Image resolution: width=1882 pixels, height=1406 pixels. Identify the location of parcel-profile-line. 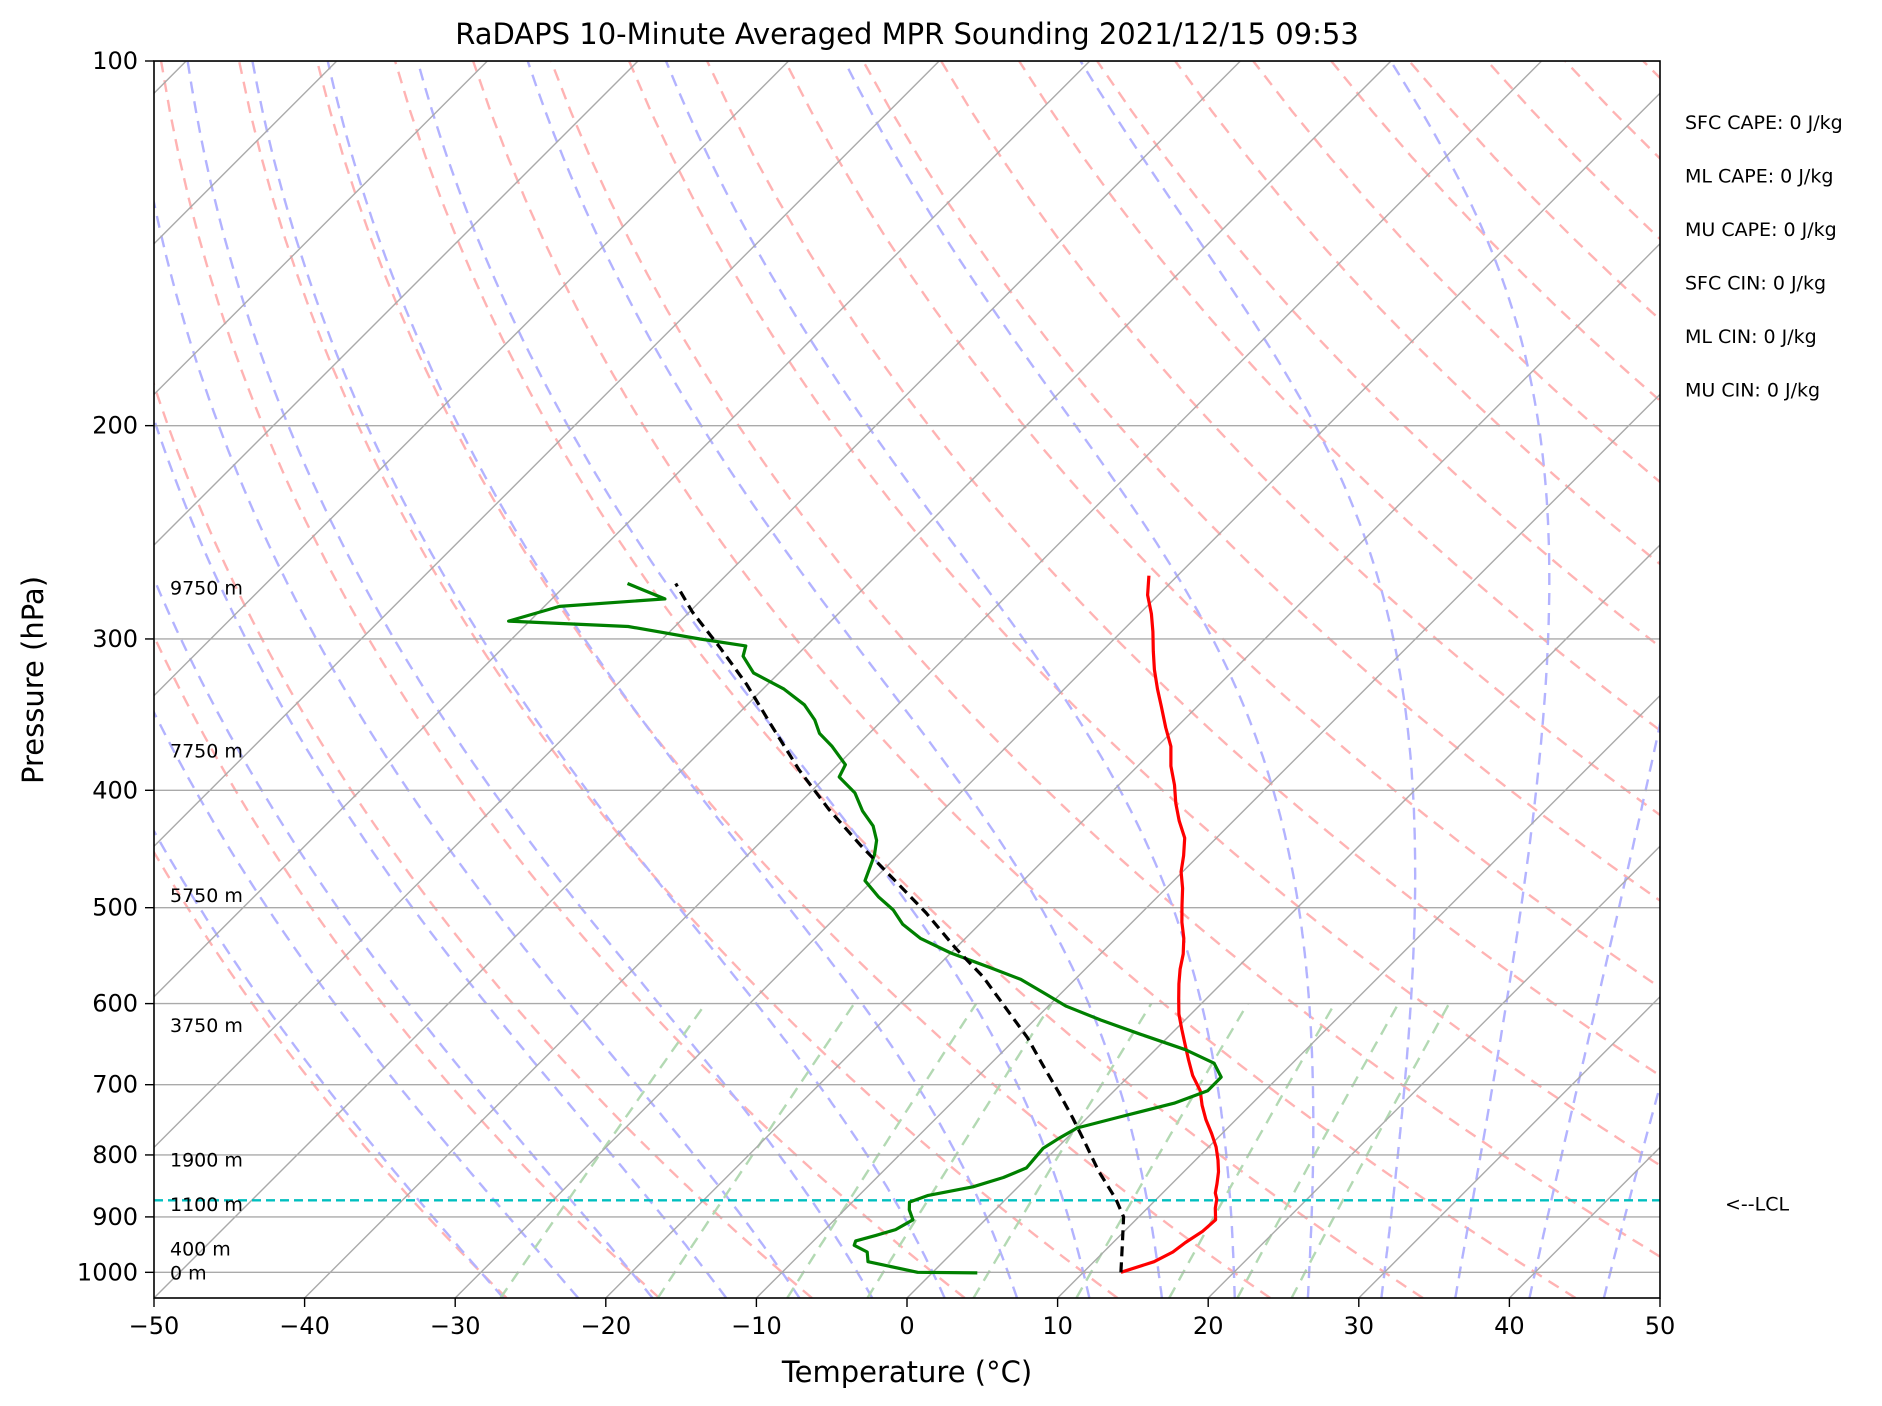
(900, 927).